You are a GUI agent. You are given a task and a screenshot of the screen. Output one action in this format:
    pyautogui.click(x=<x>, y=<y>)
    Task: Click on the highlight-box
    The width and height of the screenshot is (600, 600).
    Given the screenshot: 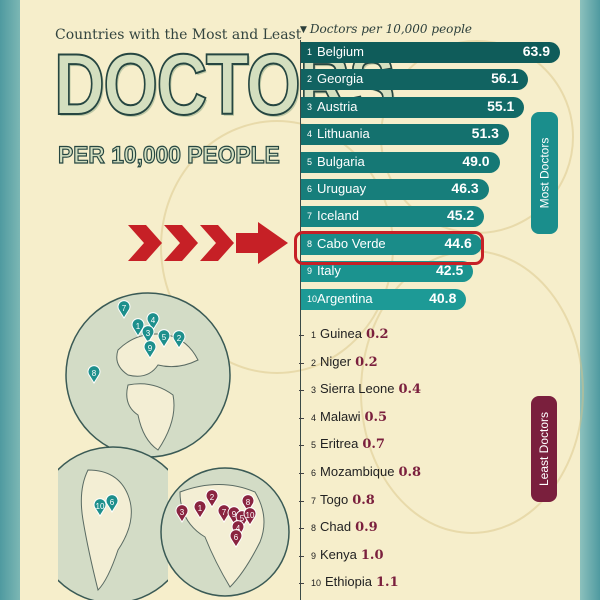 What is the action you would take?
    pyautogui.click(x=389, y=248)
    